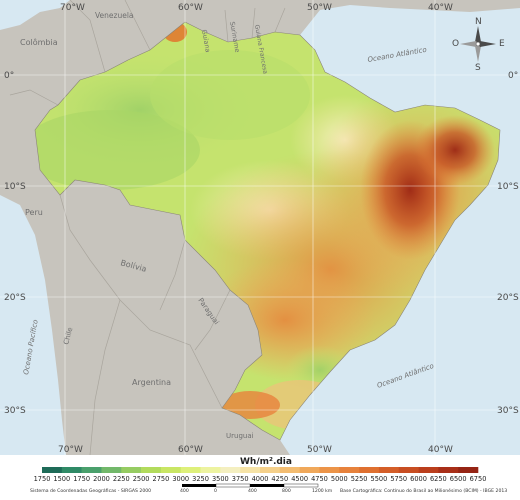 The height and width of the screenshot is (500, 520). Describe the element at coordinates (502, 44) in the screenshot. I see `compass-e: E` at that location.